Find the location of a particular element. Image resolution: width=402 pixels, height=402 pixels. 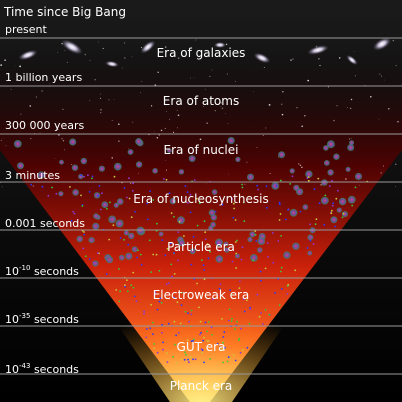

time-mark-1e-43-seconds: 10-43 seconds is located at coordinates (42, 369).